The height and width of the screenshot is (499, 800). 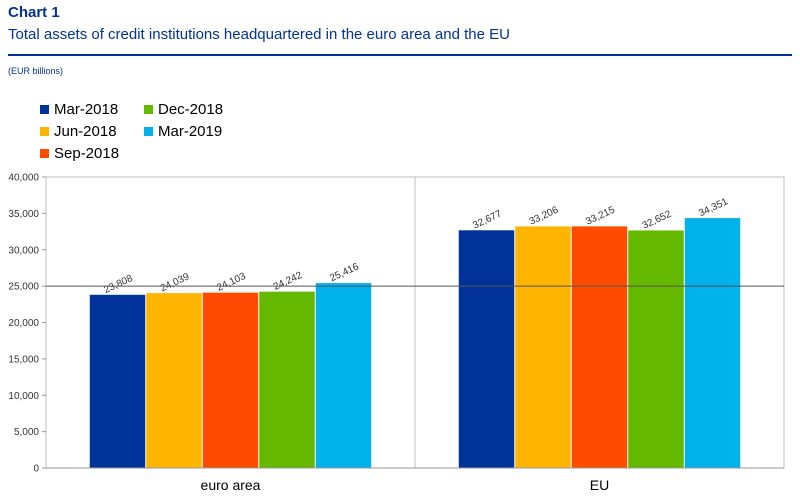 I want to click on legend-item-dec-2018: Dec-2018, so click(x=183, y=109).